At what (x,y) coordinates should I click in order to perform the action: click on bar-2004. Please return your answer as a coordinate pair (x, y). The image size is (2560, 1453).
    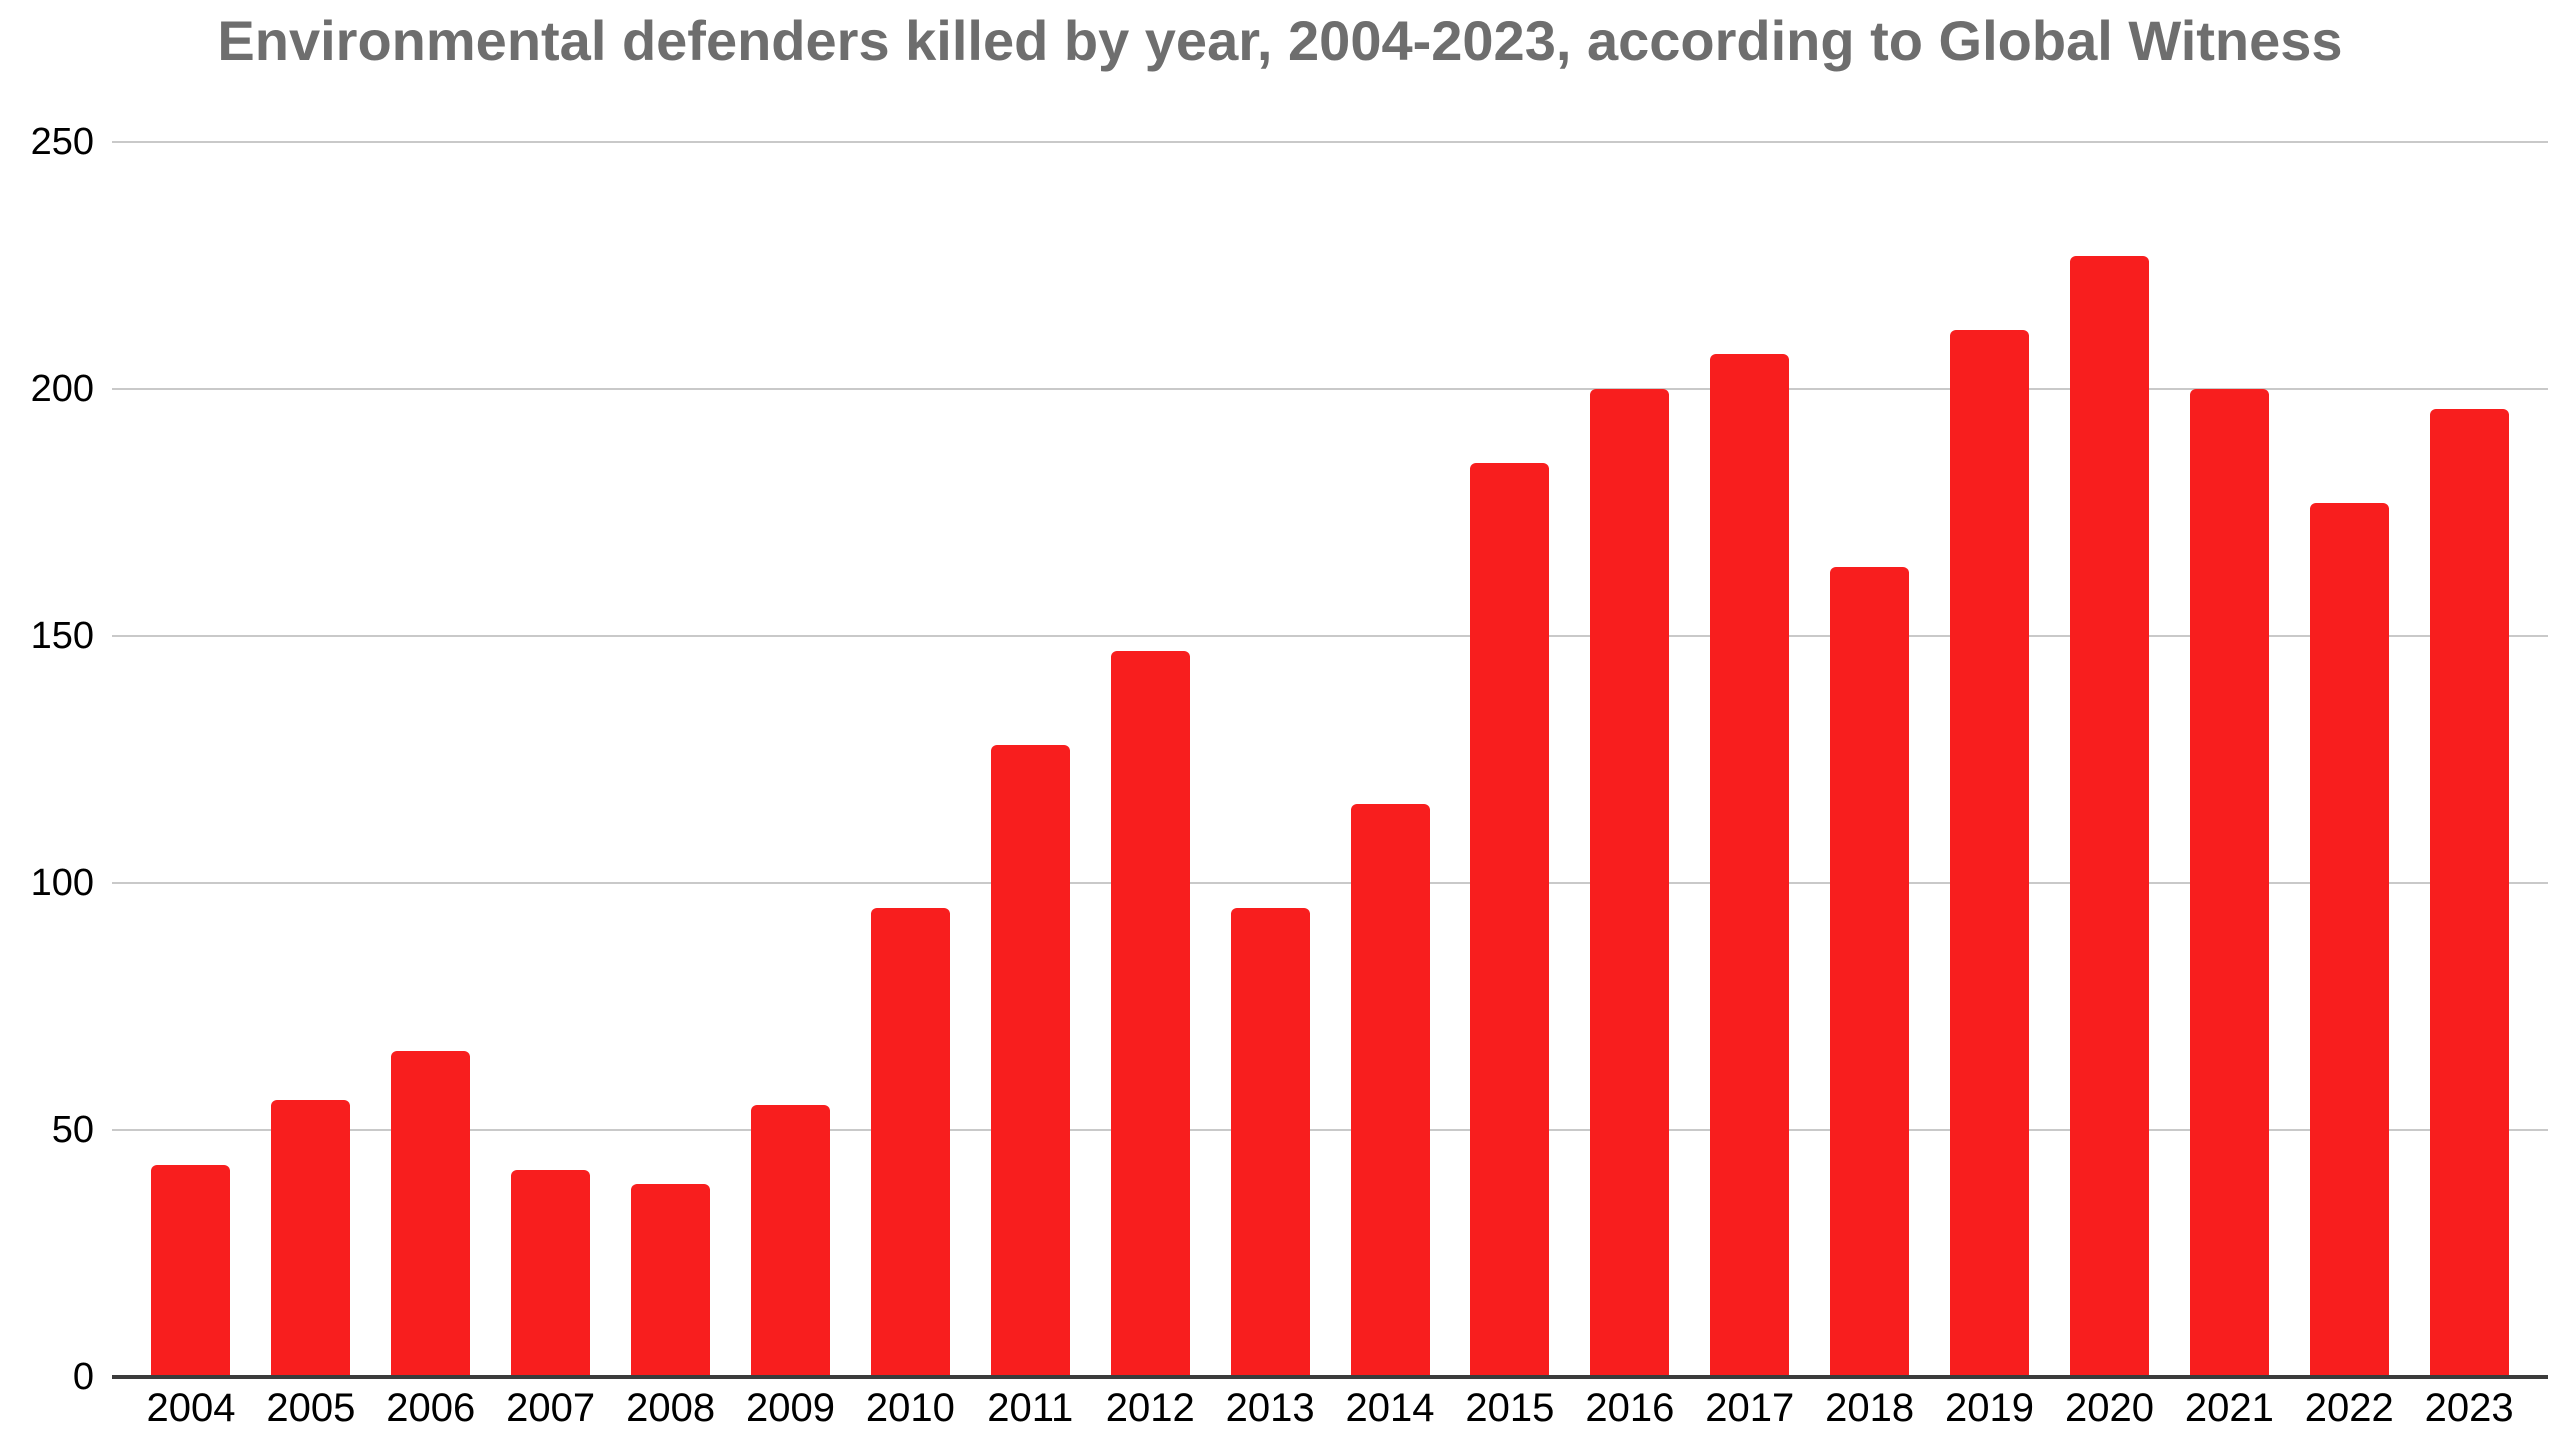
    Looking at the image, I should click on (191, 1270).